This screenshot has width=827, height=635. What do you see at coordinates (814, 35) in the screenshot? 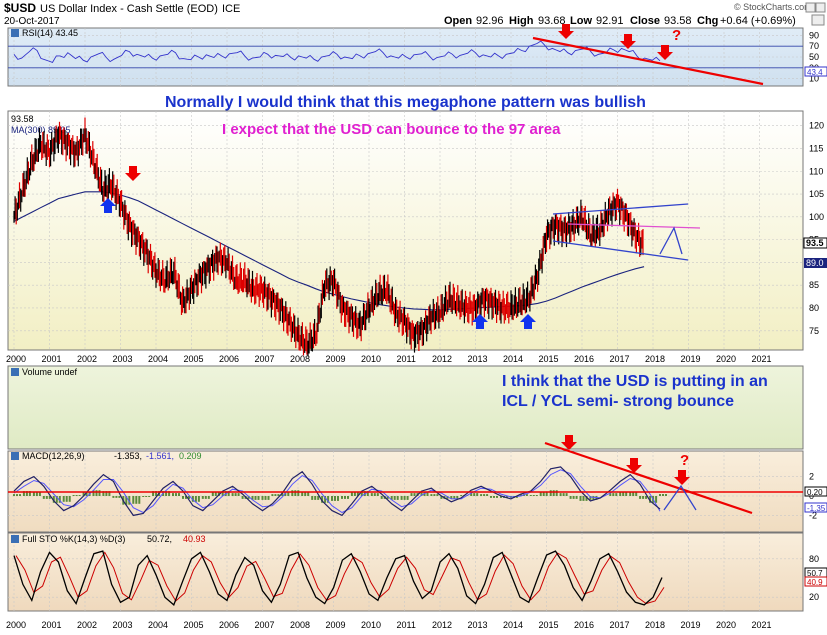
I see `rsi-tick-label: 90` at bounding box center [814, 35].